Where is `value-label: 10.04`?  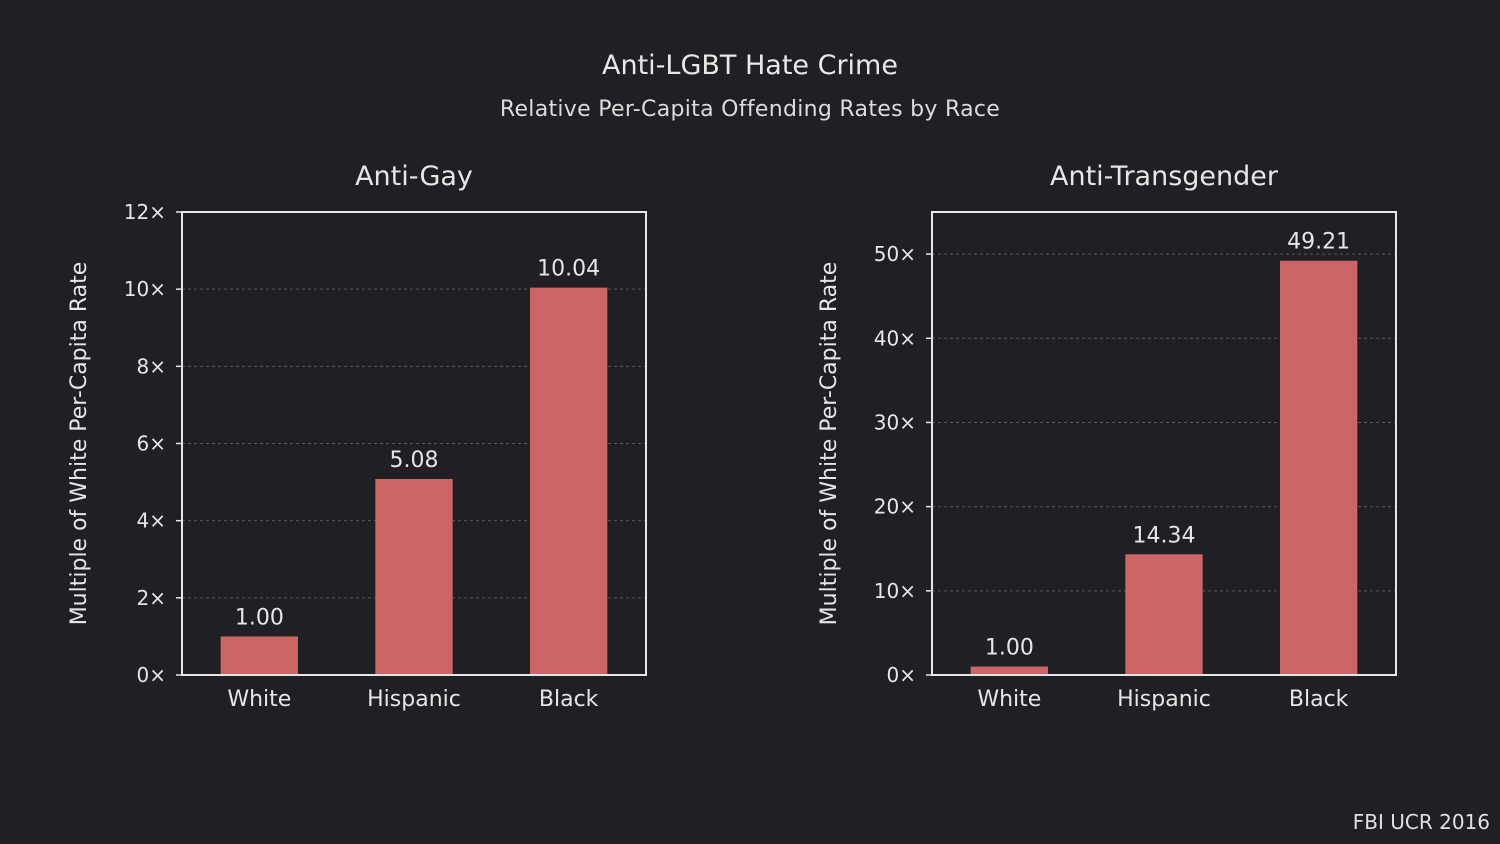 value-label: 10.04 is located at coordinates (568, 269).